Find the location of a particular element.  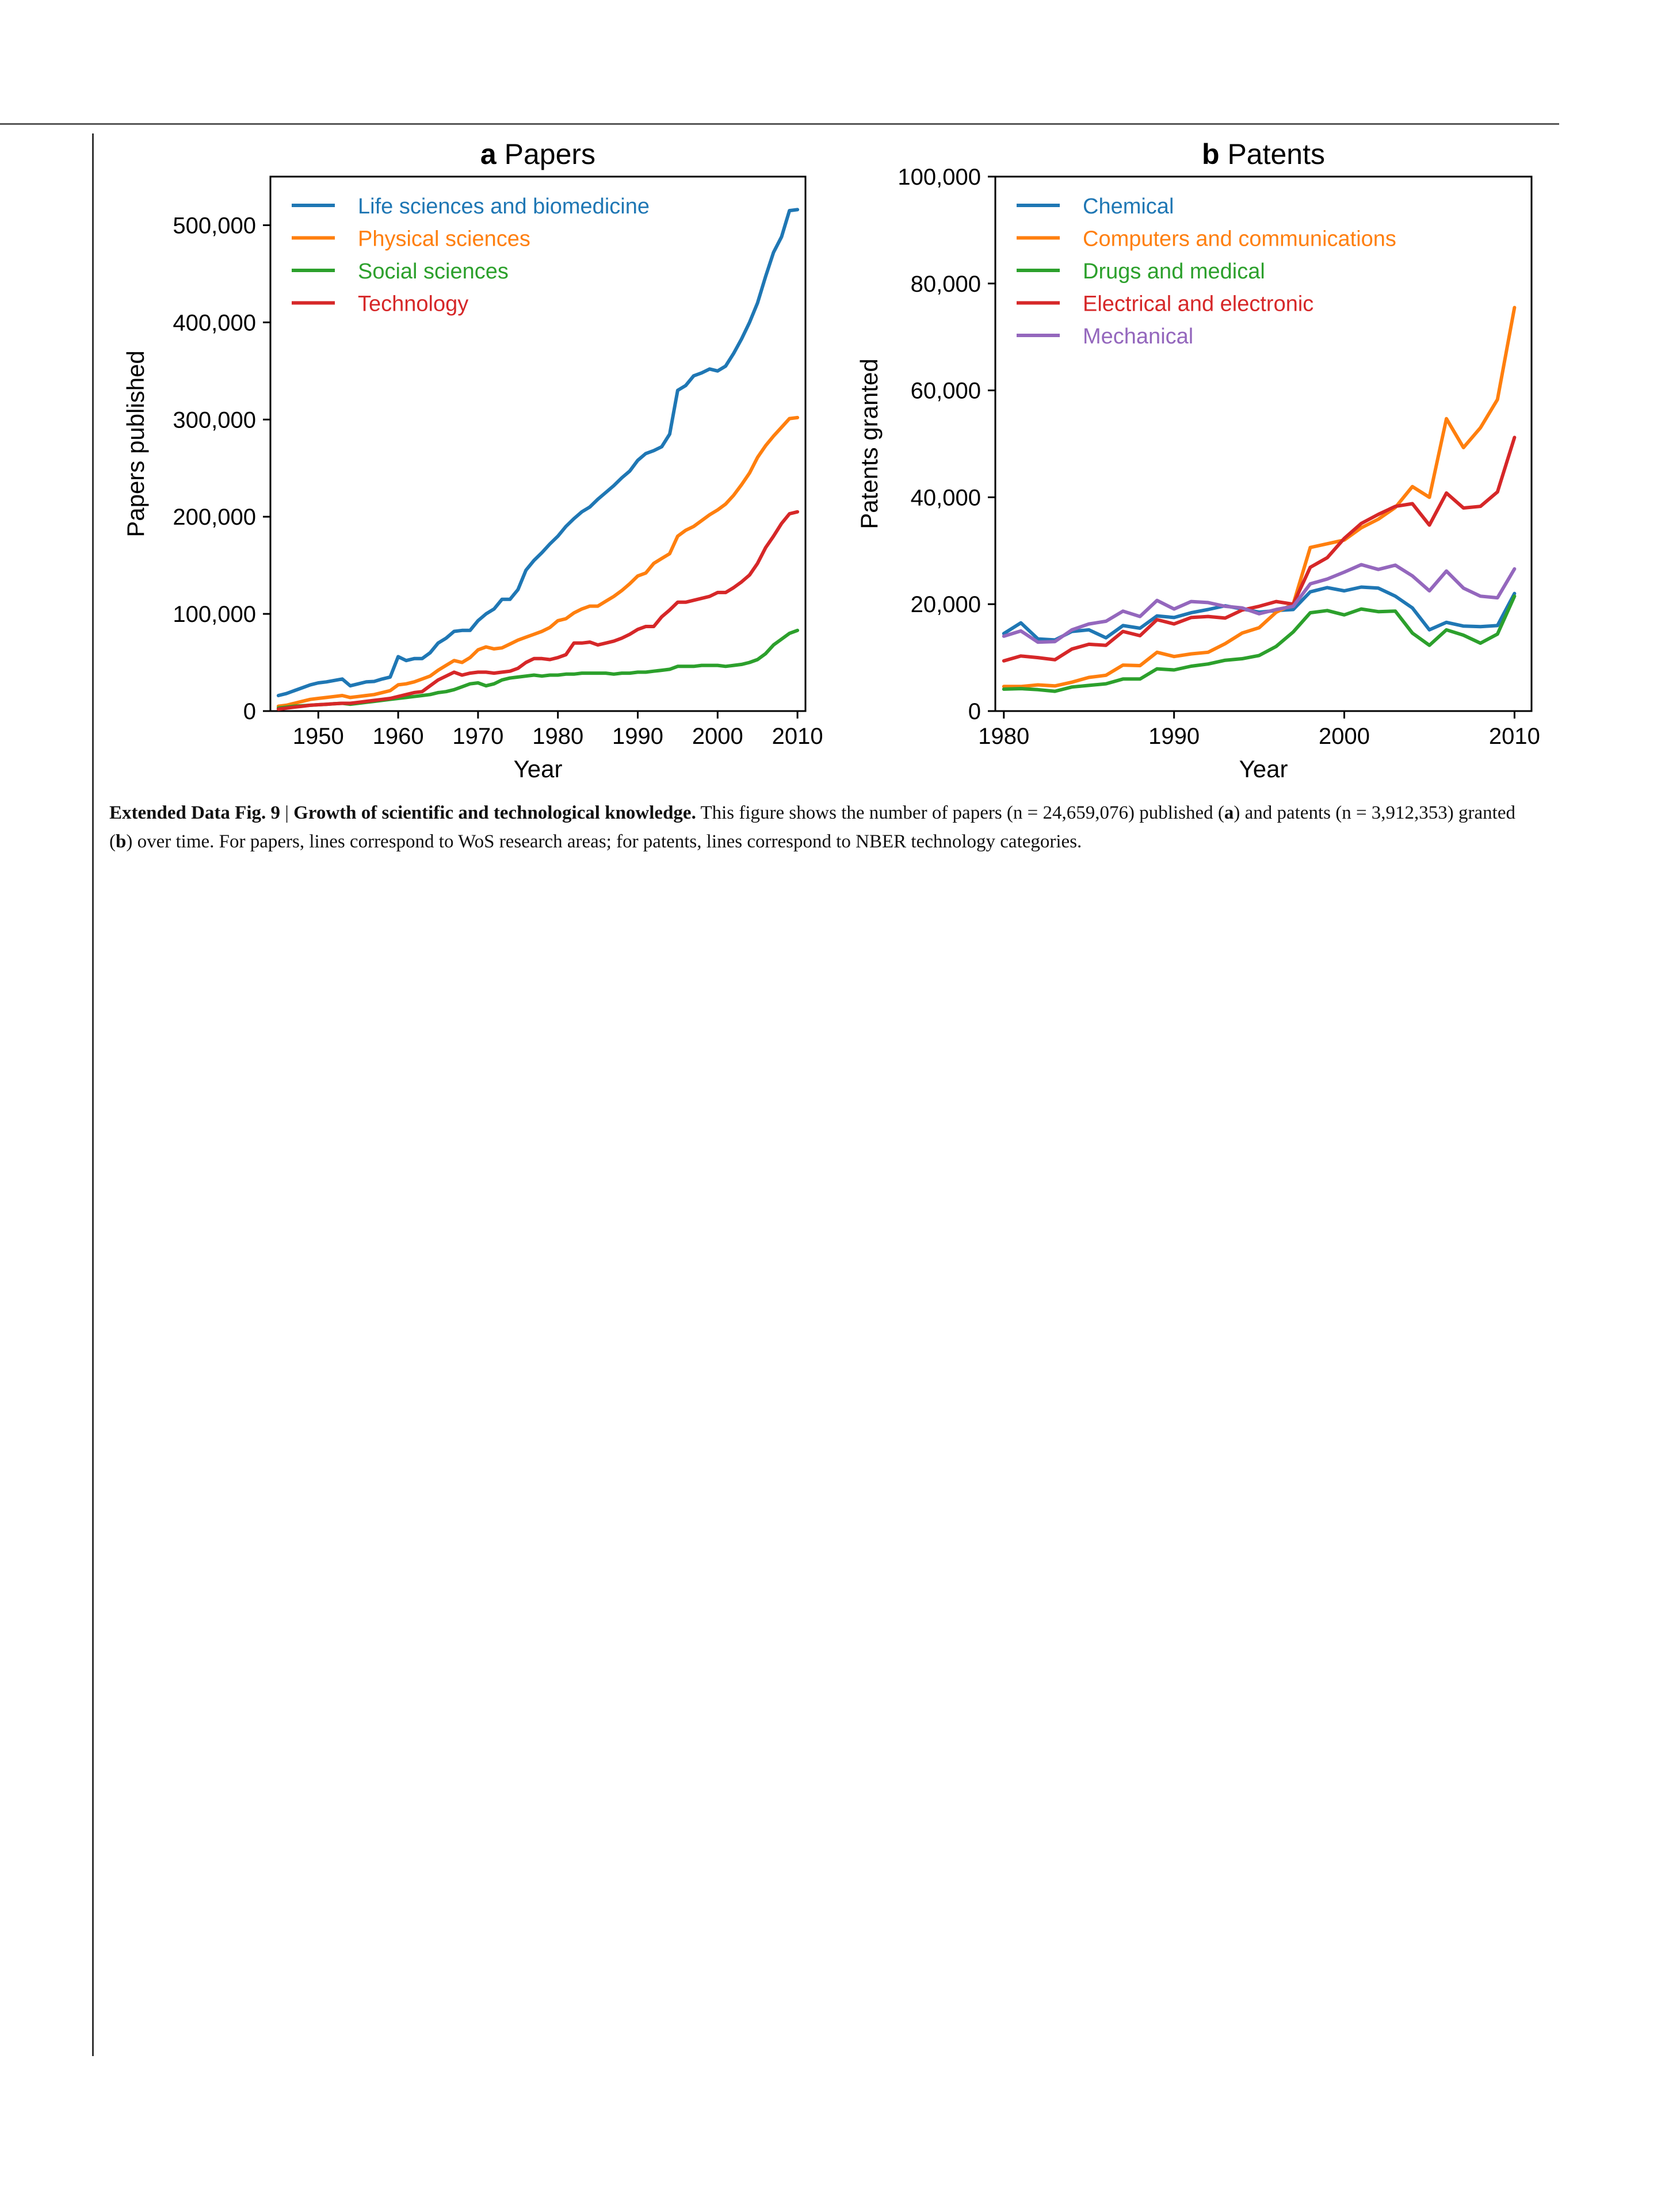

panel-a-y-tick-label: 500,000 is located at coordinates (214, 225).